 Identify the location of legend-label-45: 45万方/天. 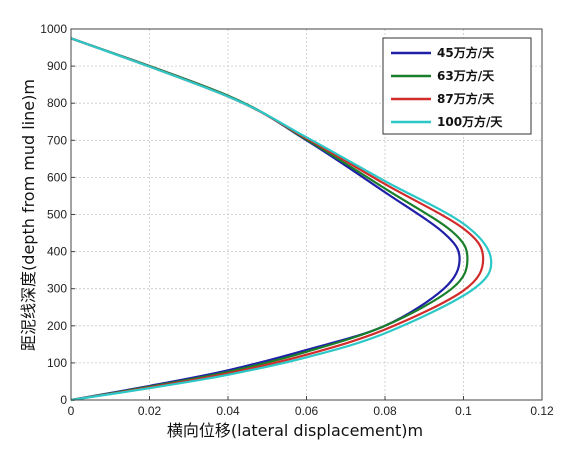
(466, 52).